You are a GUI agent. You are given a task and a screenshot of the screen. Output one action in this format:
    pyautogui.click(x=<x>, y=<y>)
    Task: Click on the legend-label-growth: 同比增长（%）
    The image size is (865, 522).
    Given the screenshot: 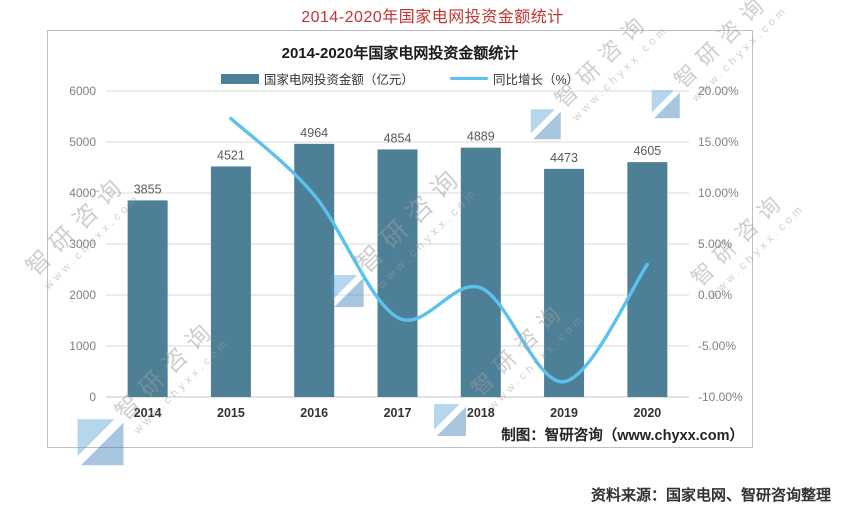 What is the action you would take?
    pyautogui.click(x=536, y=80)
    